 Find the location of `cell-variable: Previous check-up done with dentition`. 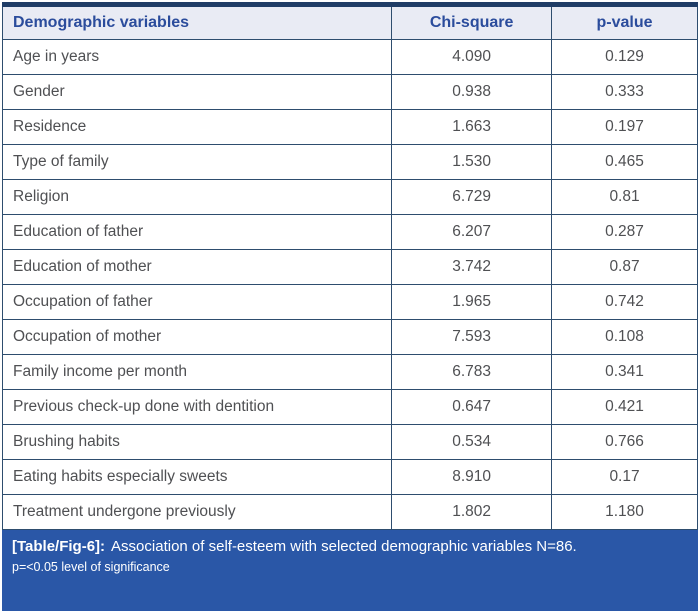

cell-variable: Previous check-up done with dentition is located at coordinates (197, 407).